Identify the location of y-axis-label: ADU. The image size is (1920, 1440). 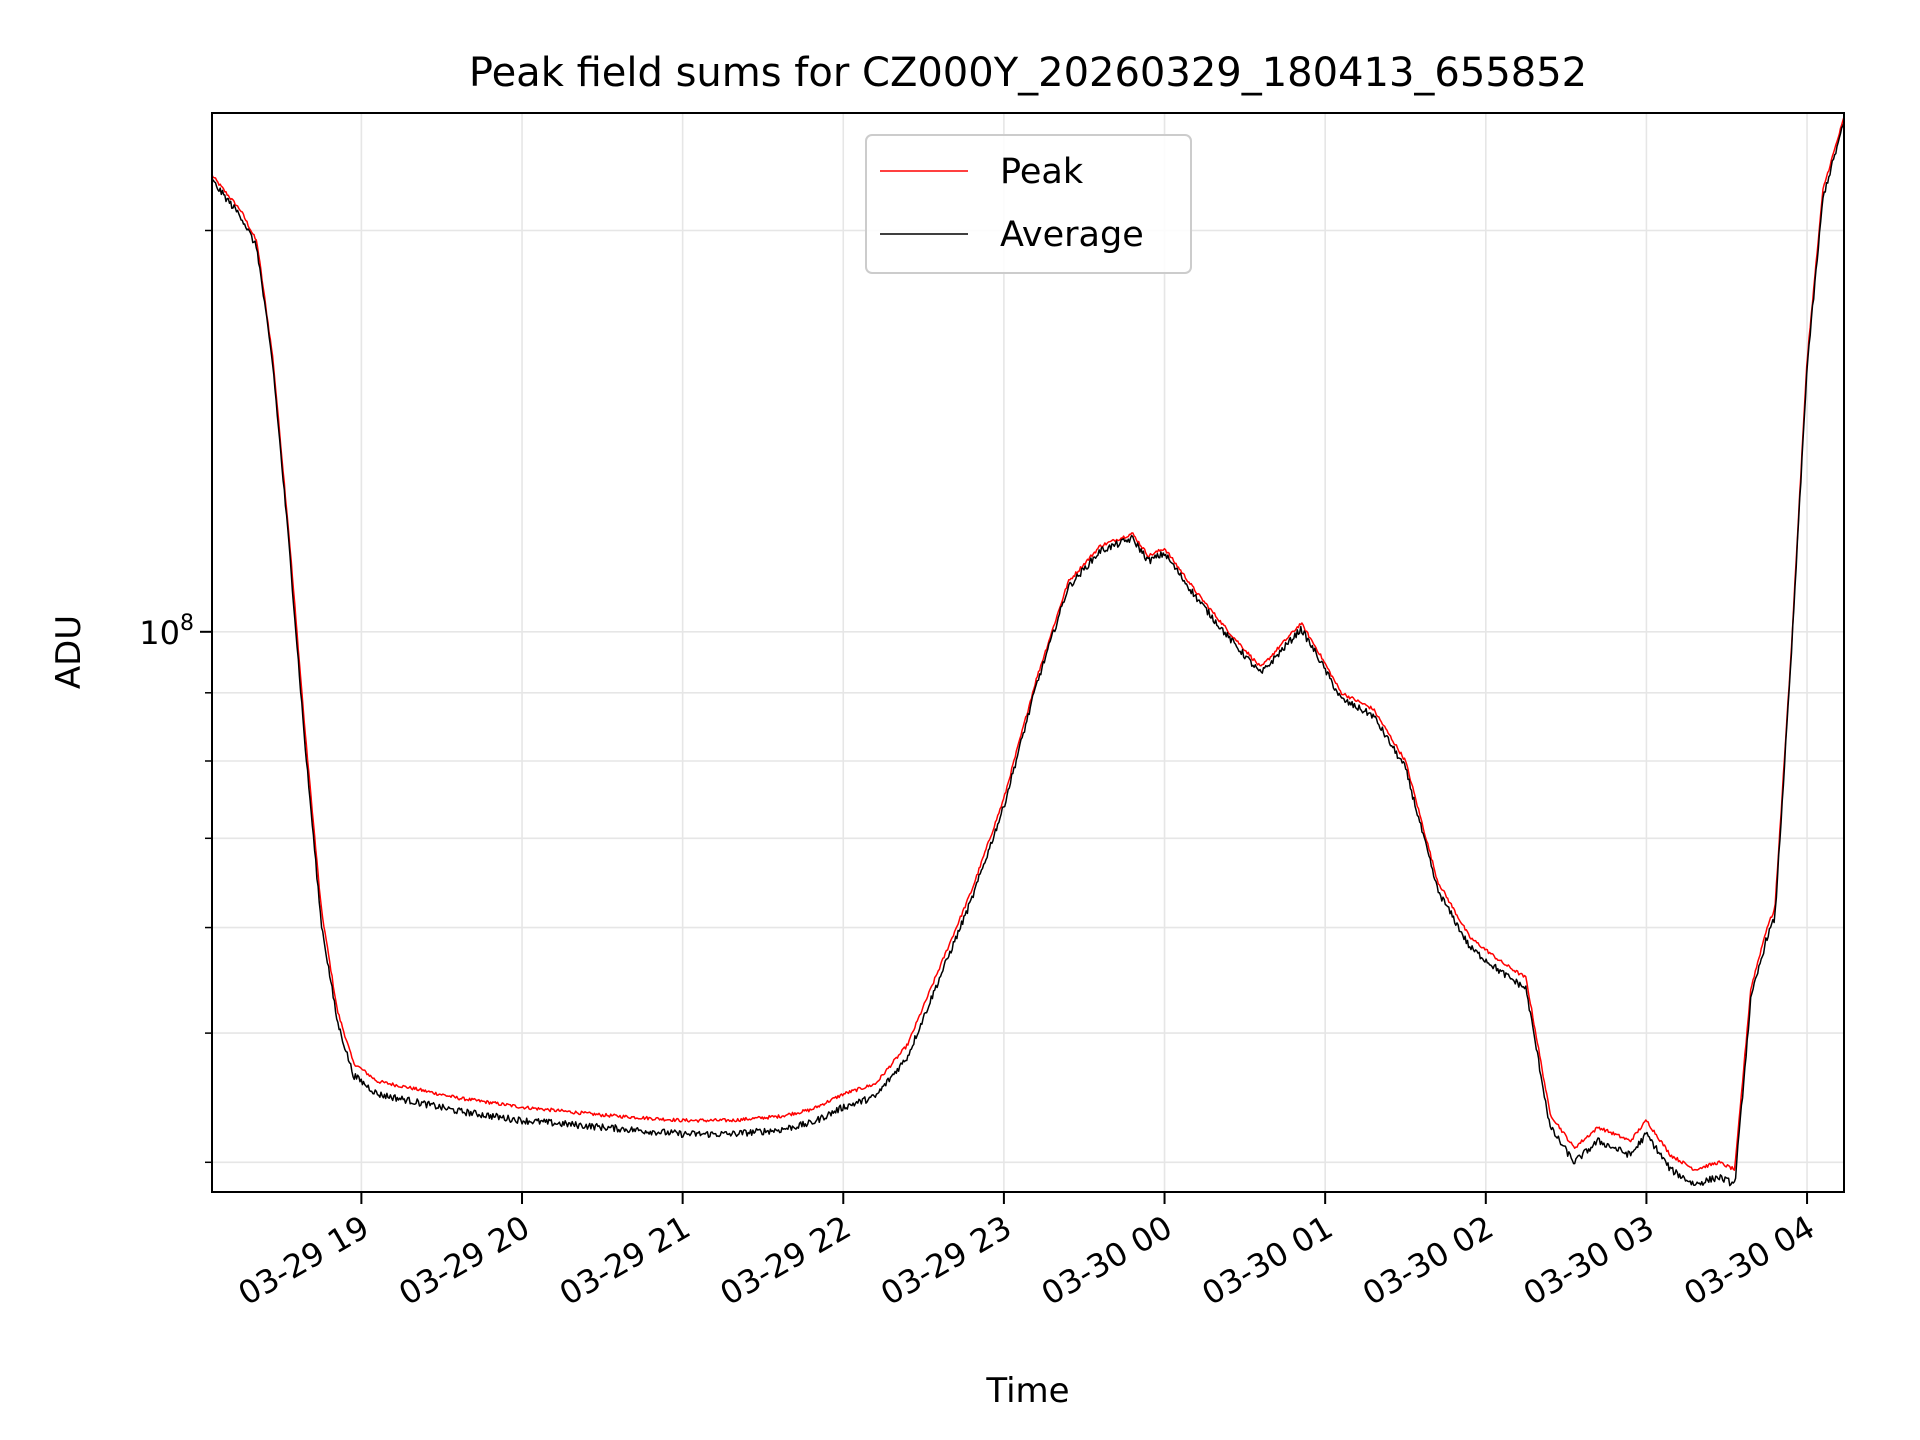
(69, 652).